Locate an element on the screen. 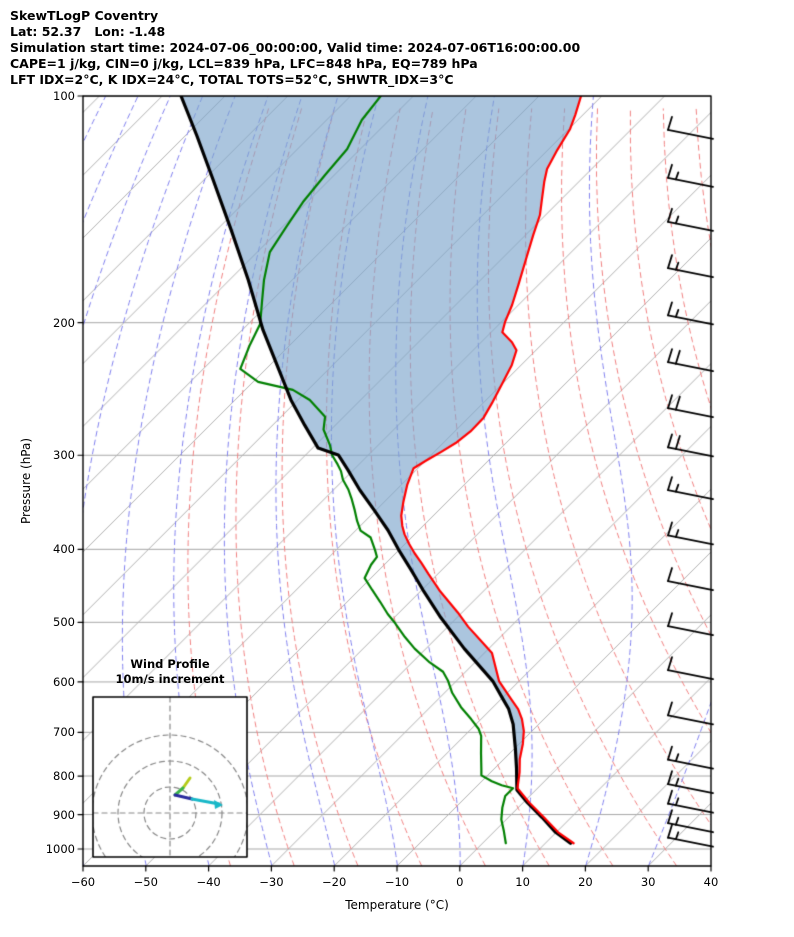 The image size is (794, 937). y-tick-label: 700 is located at coordinates (64, 732).